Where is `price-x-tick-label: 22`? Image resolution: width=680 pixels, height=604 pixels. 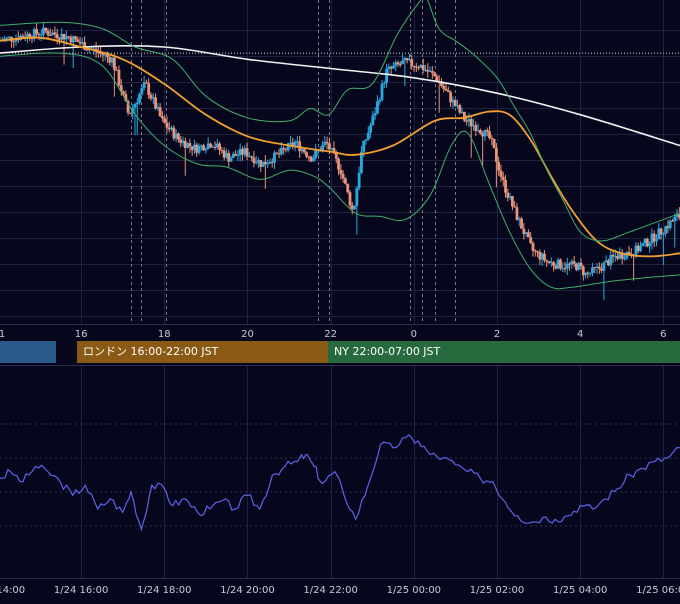
price-x-tick-label: 22 is located at coordinates (330, 334).